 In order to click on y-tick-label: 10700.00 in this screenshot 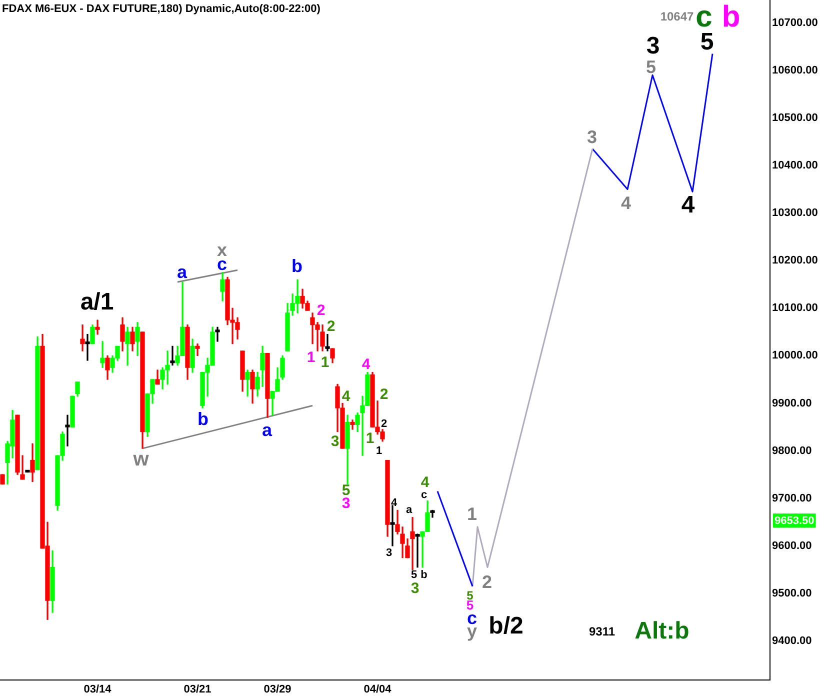, I will do `click(795, 22)`.